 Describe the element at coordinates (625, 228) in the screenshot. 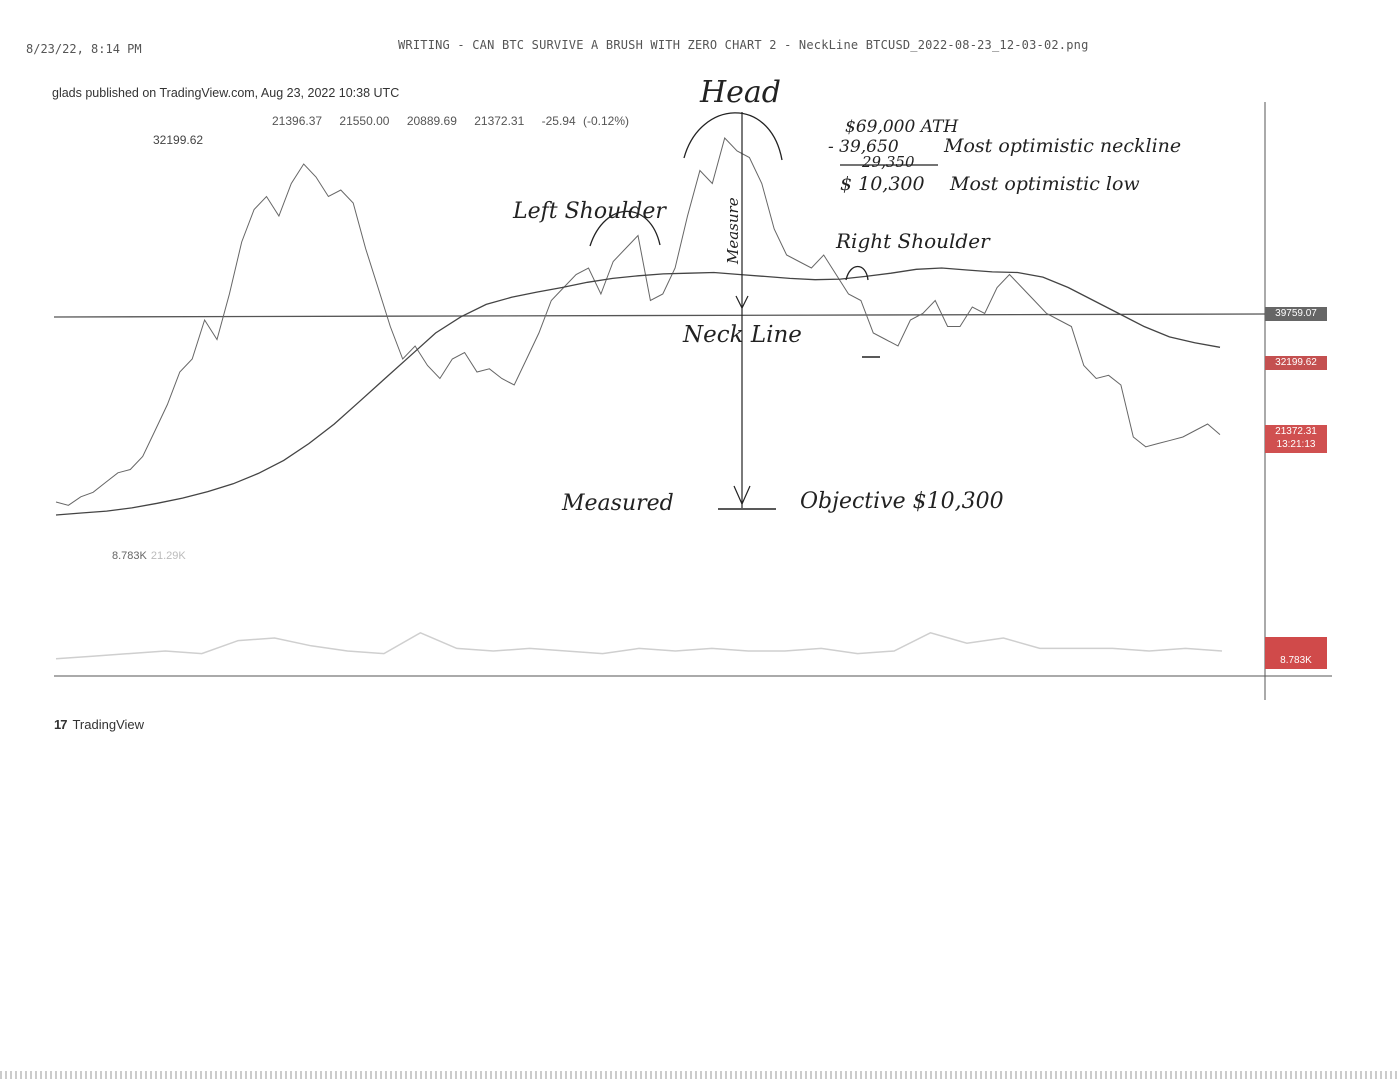

I see `left-shoulder-arc` at that location.